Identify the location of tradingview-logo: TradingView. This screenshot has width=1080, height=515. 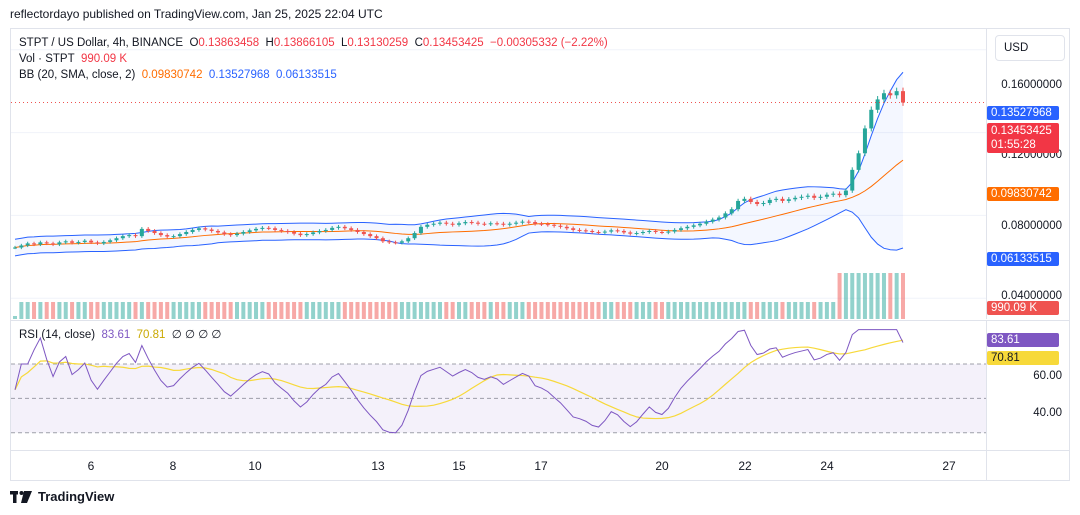
(62, 496).